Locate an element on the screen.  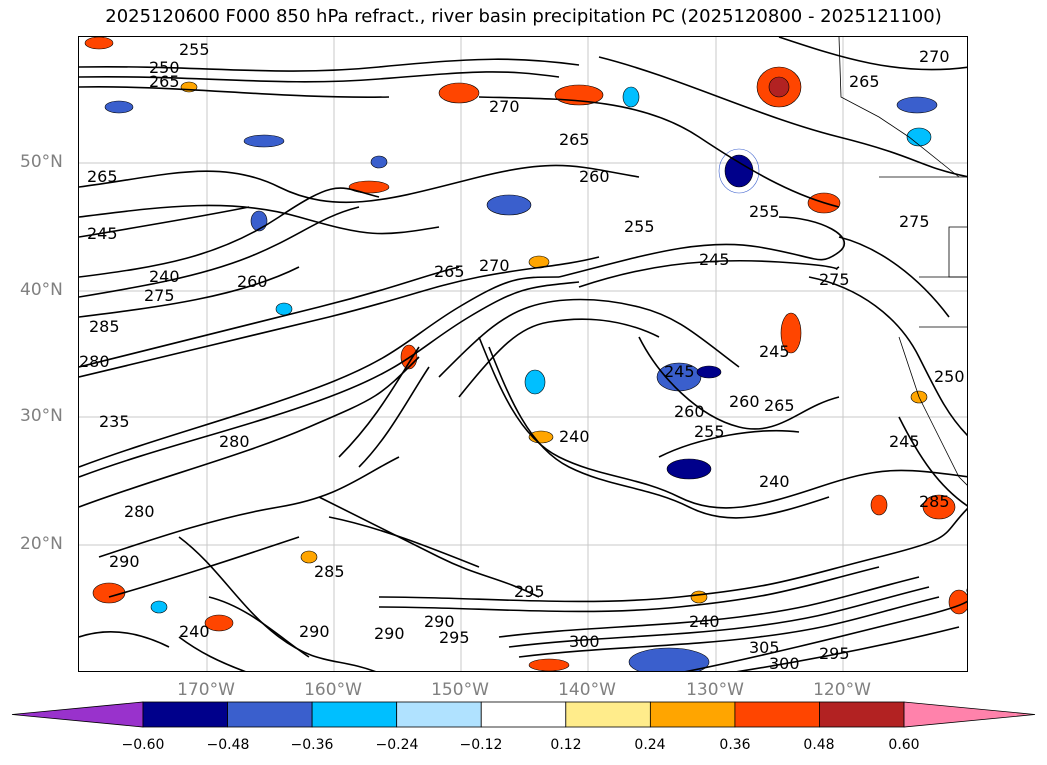
contour-label: 235 is located at coordinates (114, 421).